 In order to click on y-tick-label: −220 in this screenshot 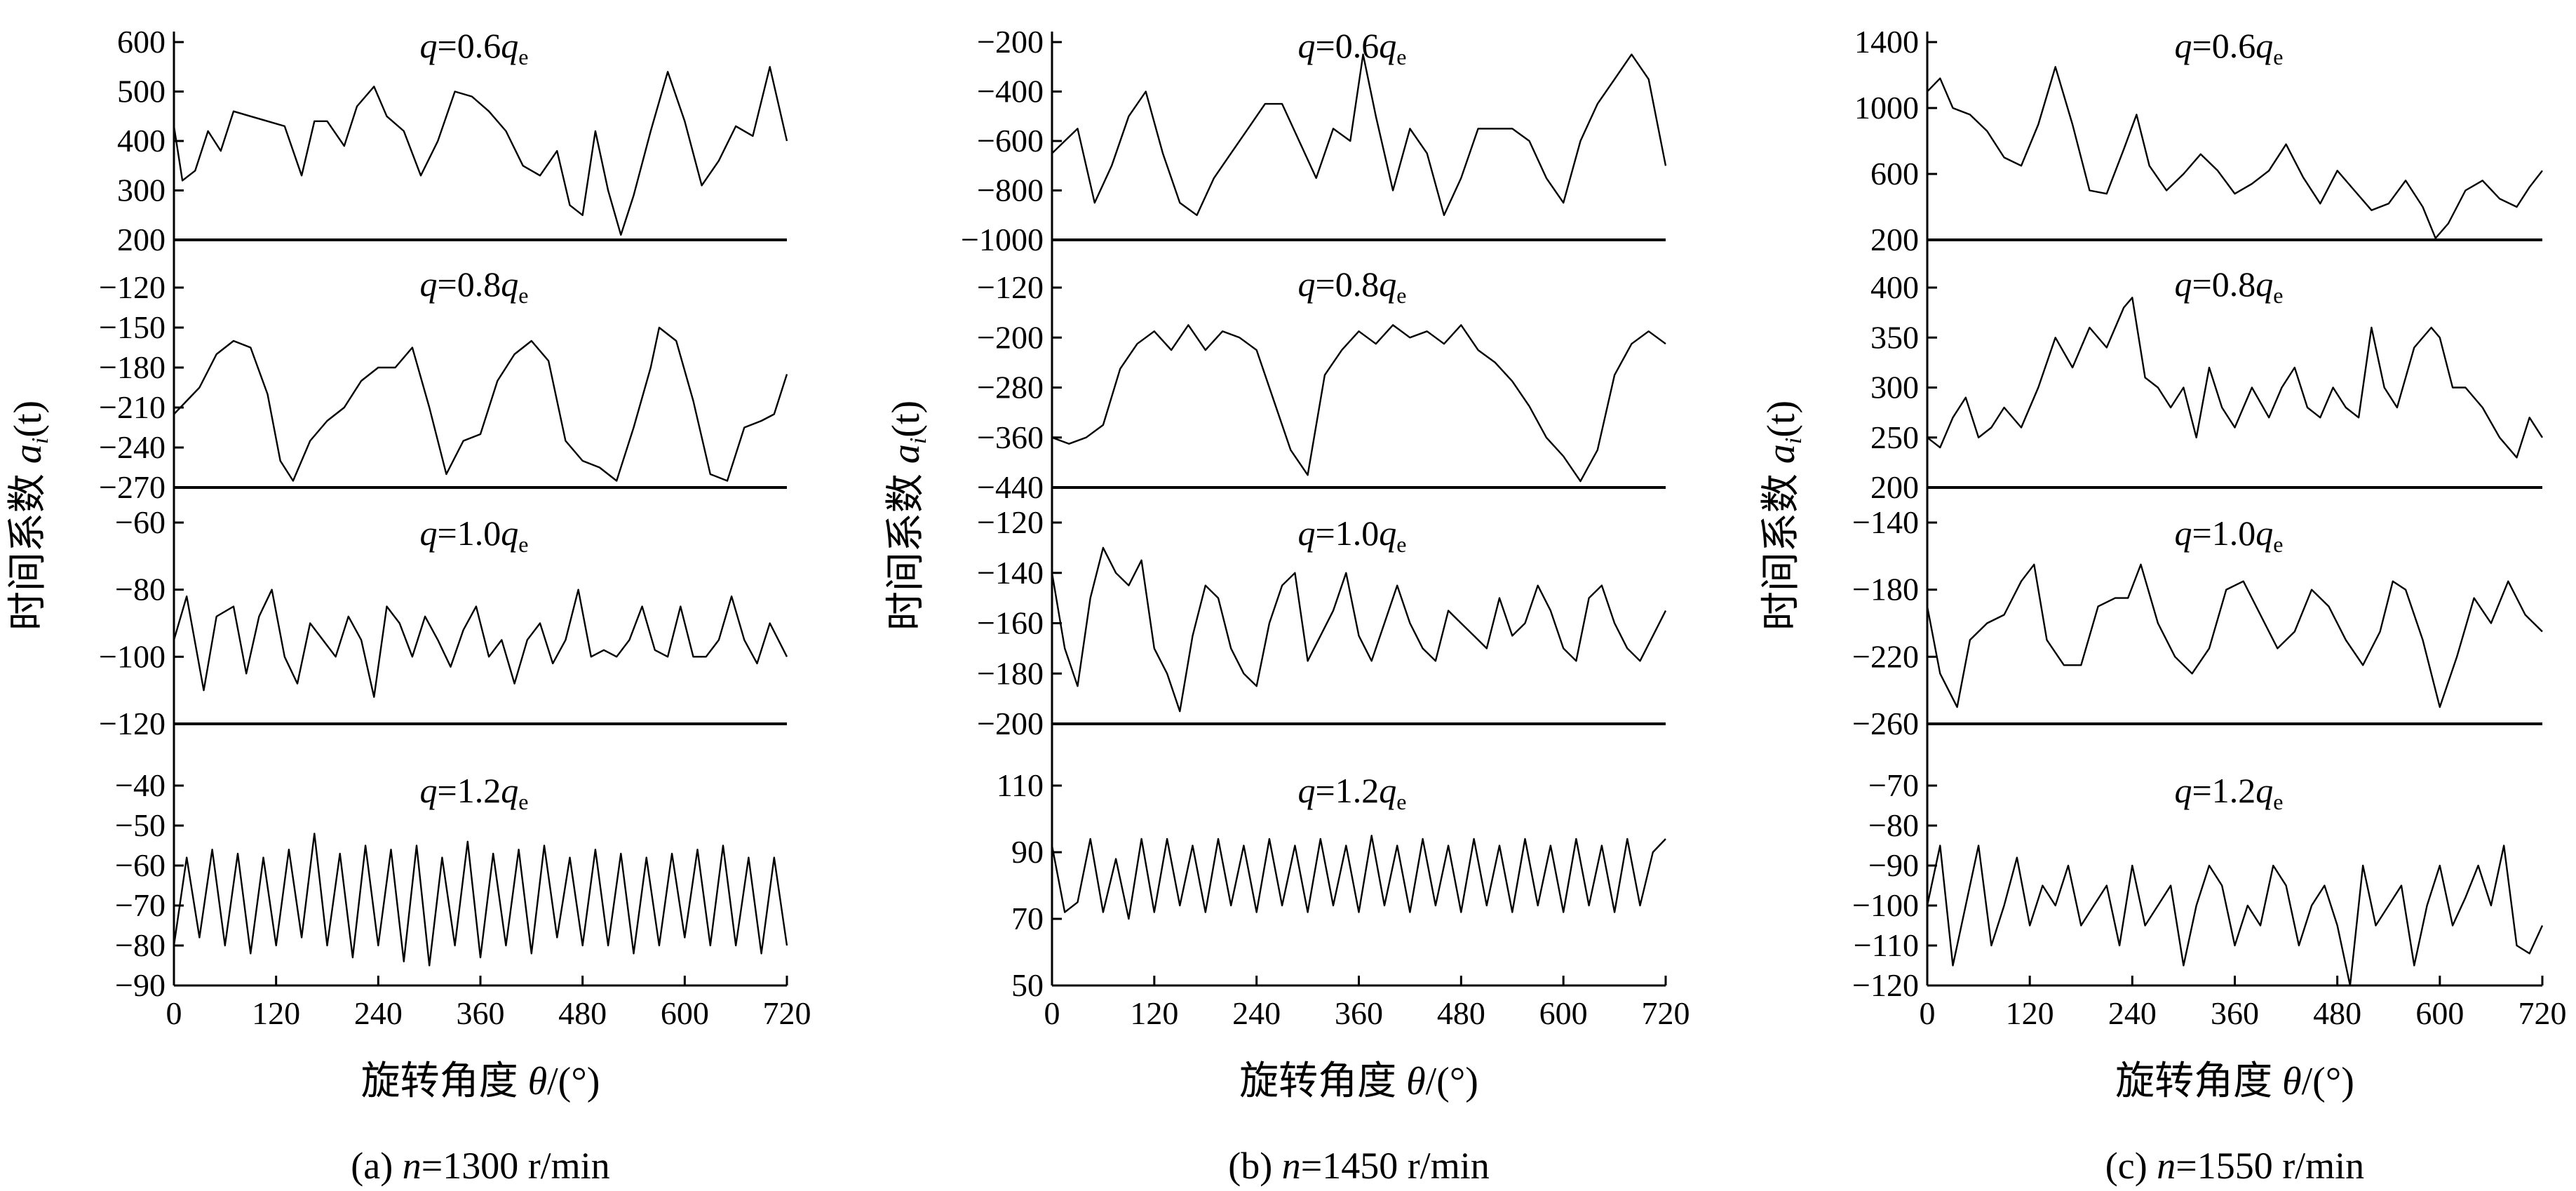, I will do `click(1885, 656)`.